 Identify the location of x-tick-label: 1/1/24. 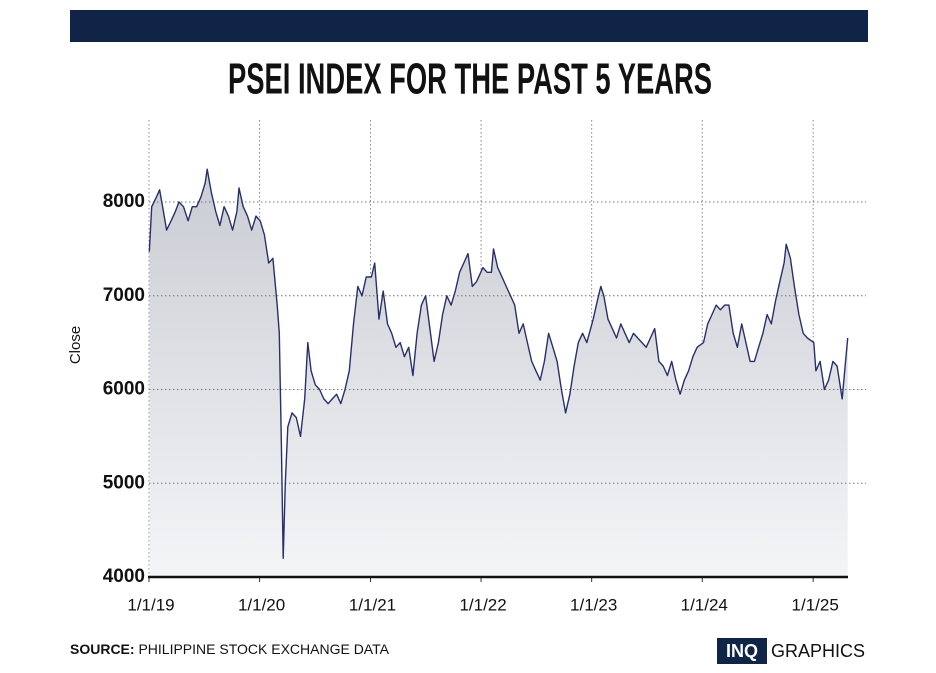
(704, 604).